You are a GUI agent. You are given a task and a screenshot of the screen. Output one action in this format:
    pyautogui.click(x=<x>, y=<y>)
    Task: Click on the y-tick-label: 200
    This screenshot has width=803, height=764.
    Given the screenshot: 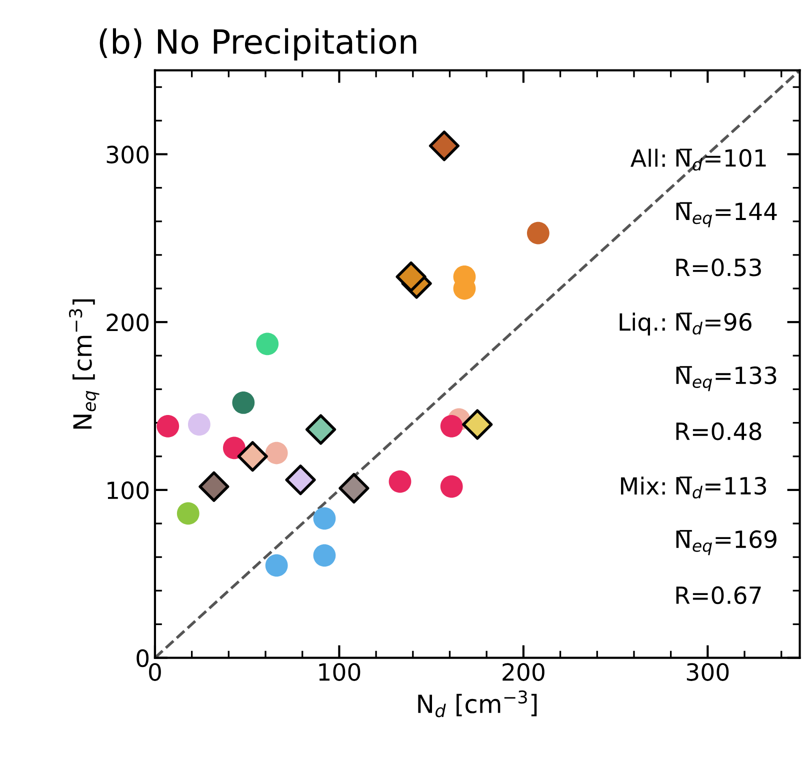 What is the action you would take?
    pyautogui.click(x=127, y=323)
    